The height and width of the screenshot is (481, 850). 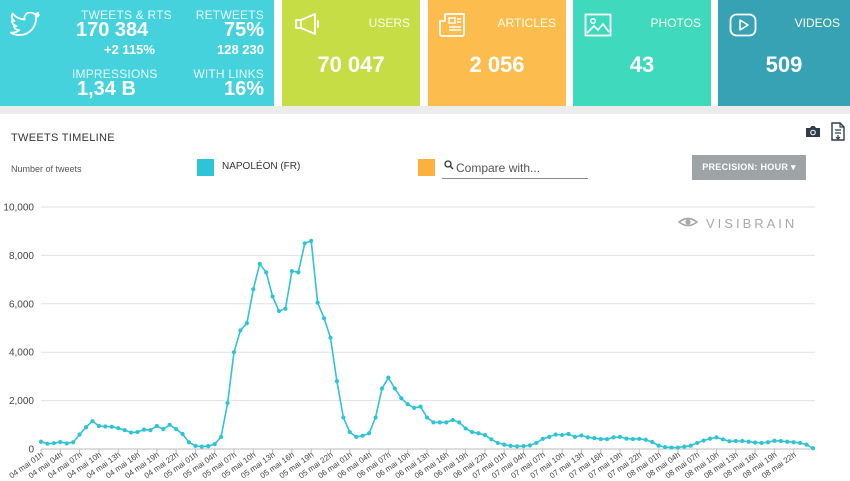 What do you see at coordinates (743, 27) in the screenshot?
I see `play-icon` at bounding box center [743, 27].